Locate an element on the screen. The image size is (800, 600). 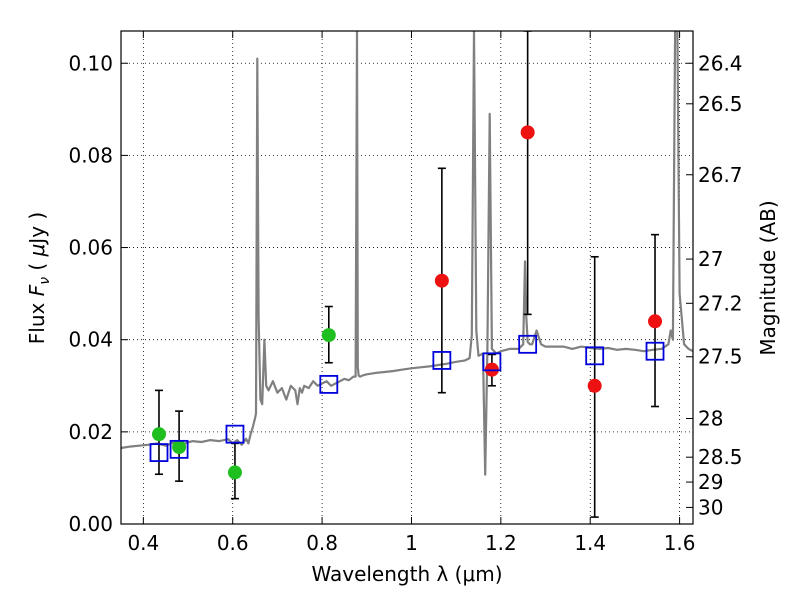
y2-tick-label: 26.7 is located at coordinates (720, 175).